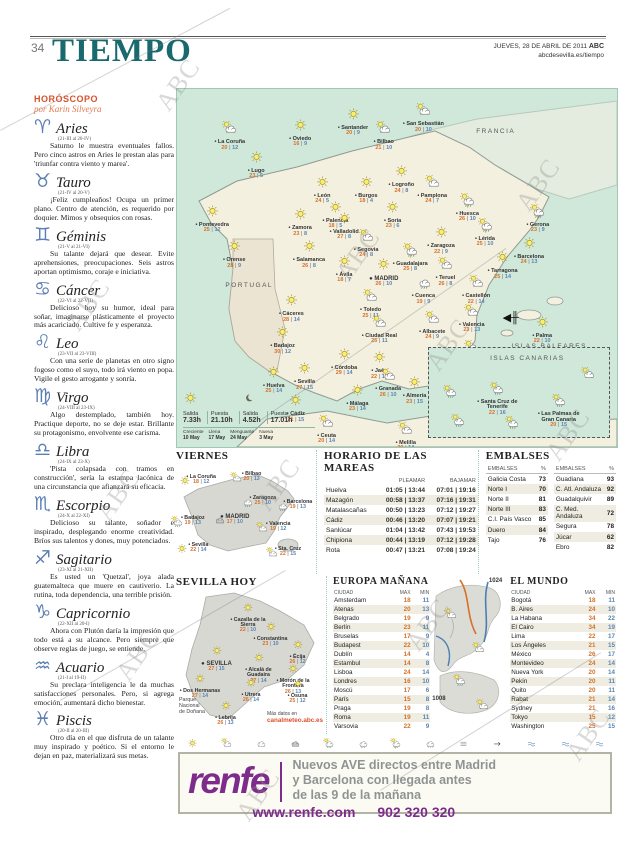 The width and height of the screenshot is (620, 847). Describe the element at coordinates (521, 593) in the screenshot. I see `mundo-col-city: CIUDAD` at that location.